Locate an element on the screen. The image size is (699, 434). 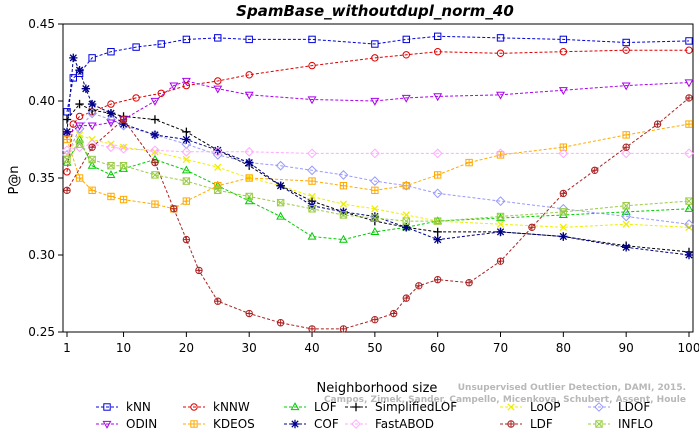
x-tick-label: 80 is located at coordinates (563, 348).